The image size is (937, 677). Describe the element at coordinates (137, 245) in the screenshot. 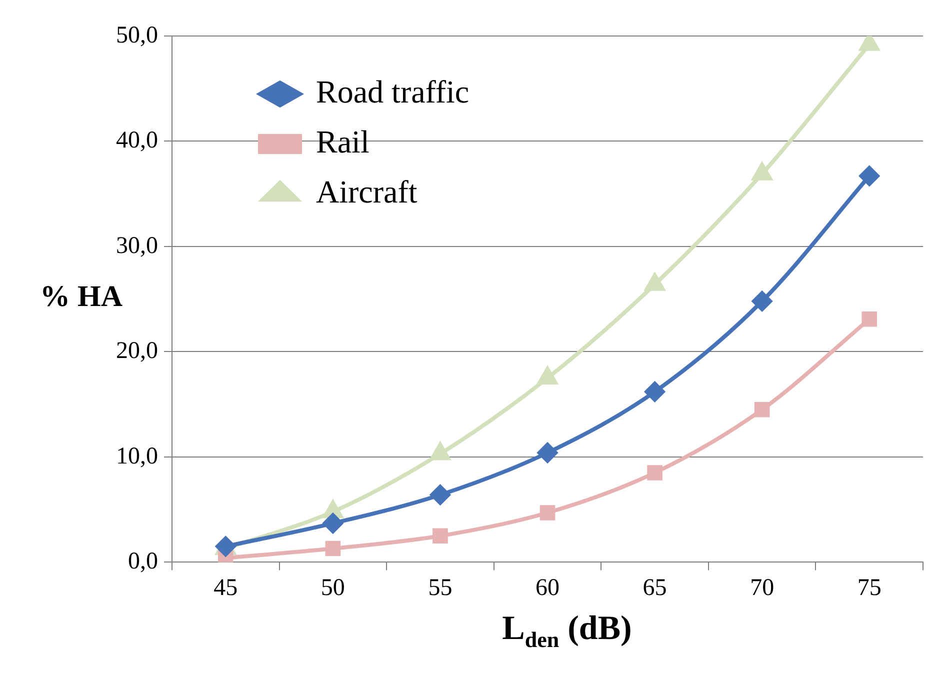

I see `y-tick-label: 30,0` at that location.